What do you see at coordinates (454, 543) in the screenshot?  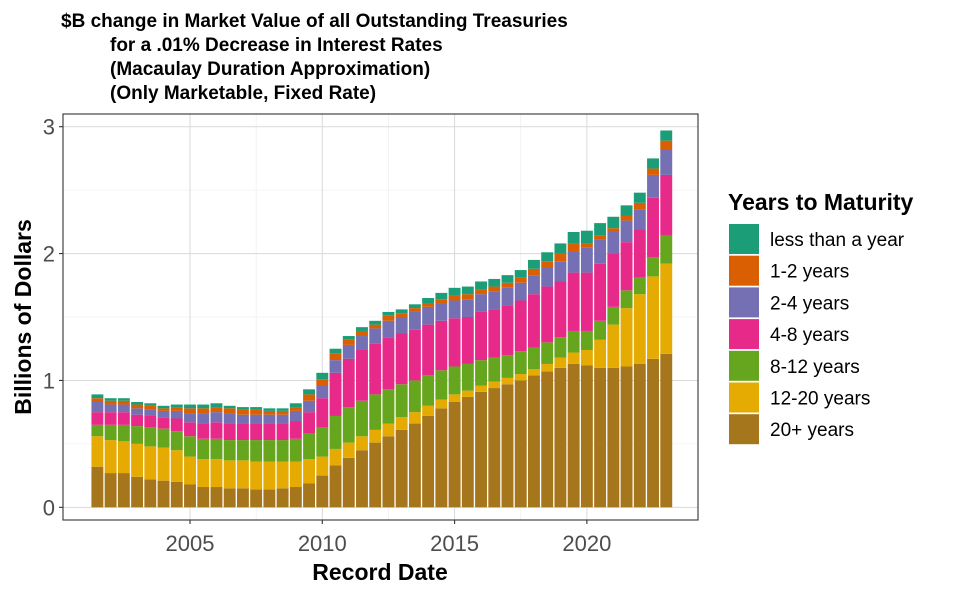 I see `x-tick-label: 2015` at bounding box center [454, 543].